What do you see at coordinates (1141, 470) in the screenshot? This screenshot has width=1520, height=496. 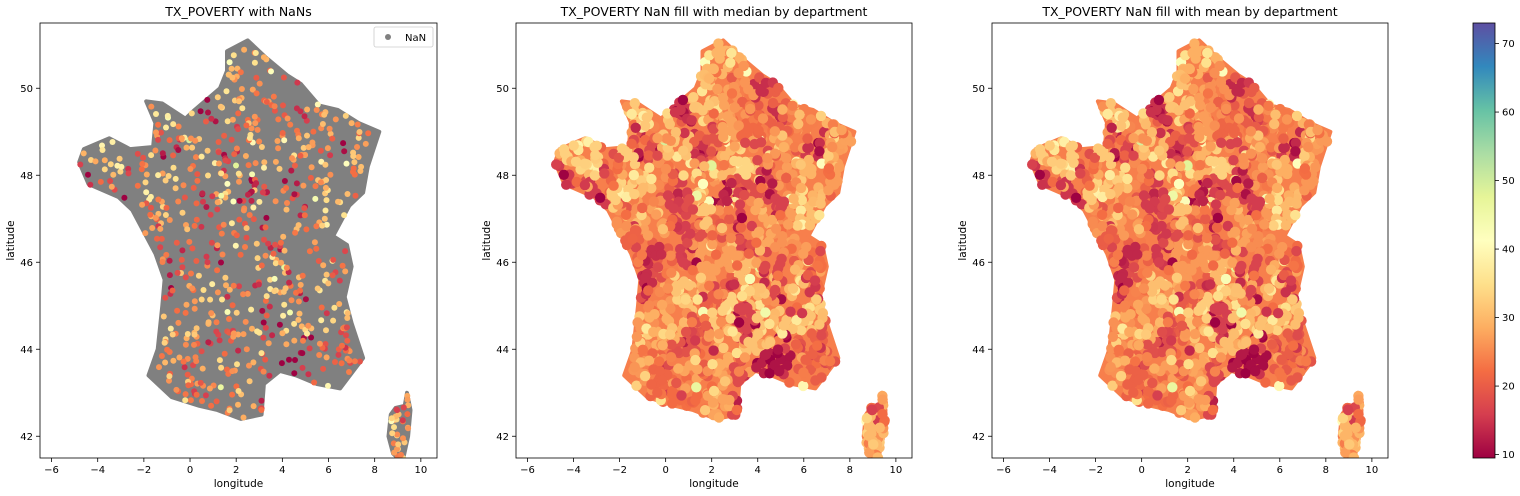 I see `x-tick-label: 0` at bounding box center [1141, 470].